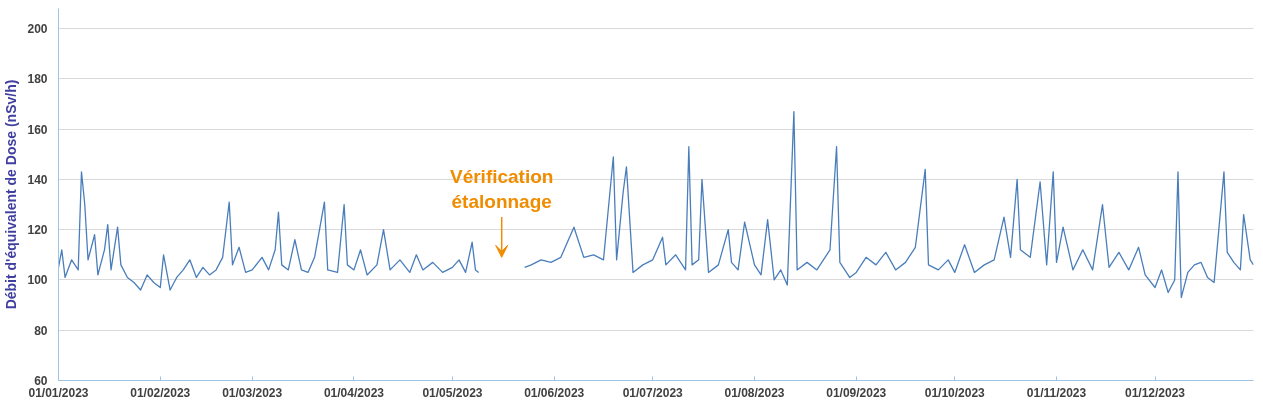 This screenshot has height=402, width=1263. What do you see at coordinates (160, 392) in the screenshot?
I see `x-tick-label: 01/02/2023` at bounding box center [160, 392].